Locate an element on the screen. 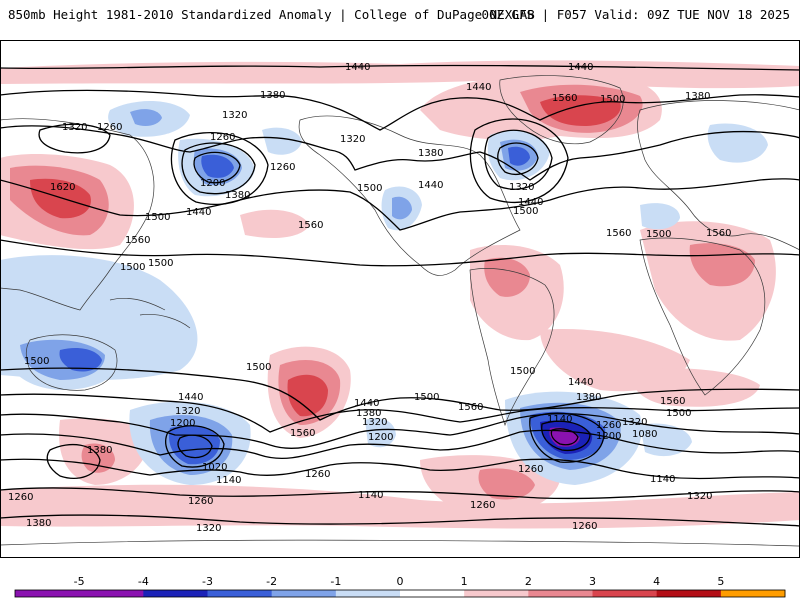  coastline-indonesia is located at coordinates (150, 313).